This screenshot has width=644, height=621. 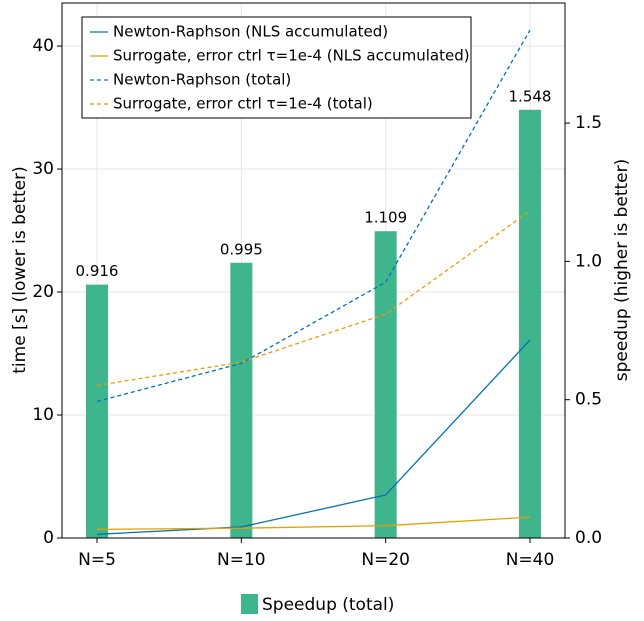 What do you see at coordinates (249, 604) in the screenshot?
I see `legend-key` at bounding box center [249, 604].